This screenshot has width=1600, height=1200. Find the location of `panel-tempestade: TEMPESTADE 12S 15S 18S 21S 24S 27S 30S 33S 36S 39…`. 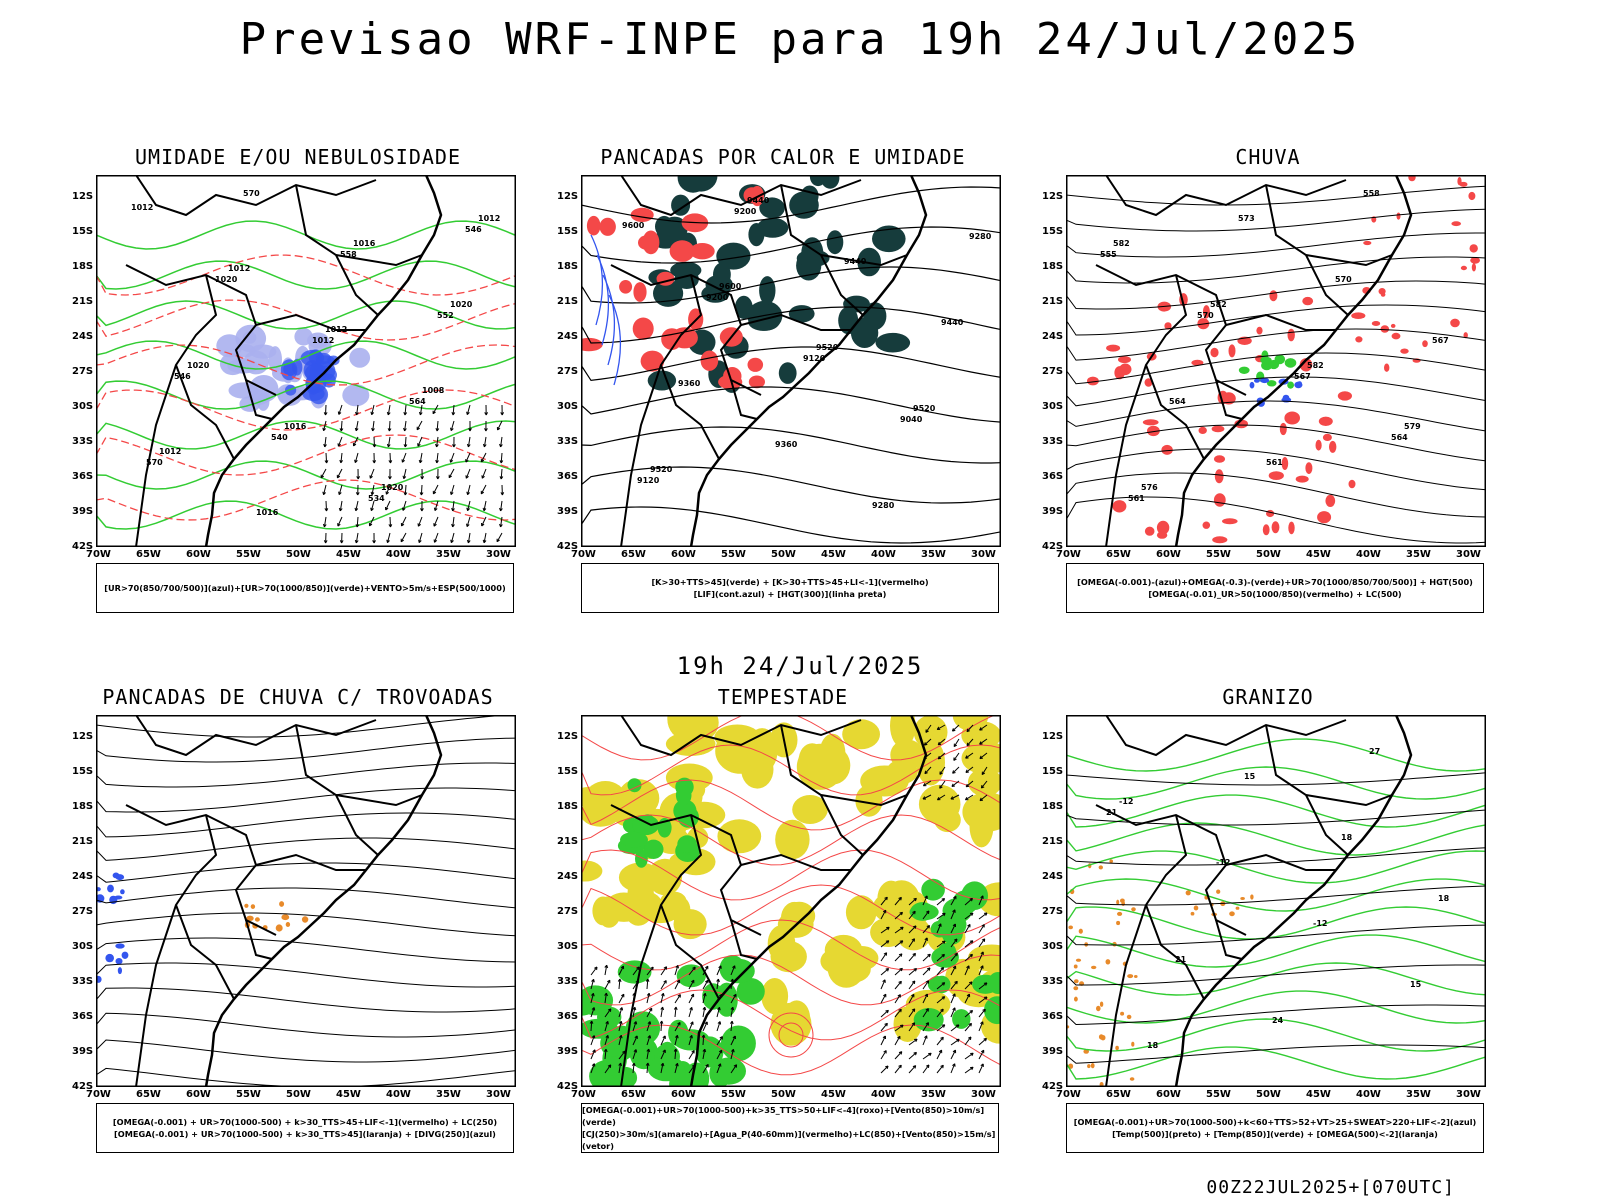

panel-tempestade: TEMPESTADE 12S 15S 18S 21S 24S 27S 30S 33S 36S 39… is located at coordinates (767, 930).